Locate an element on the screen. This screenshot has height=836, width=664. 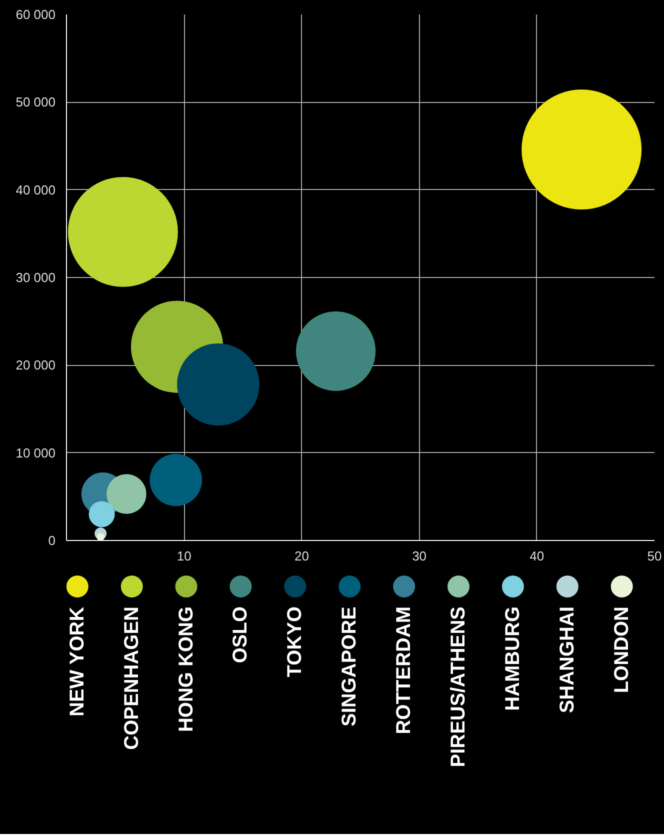
y-tick-label: 40 000 is located at coordinates (36, 190).